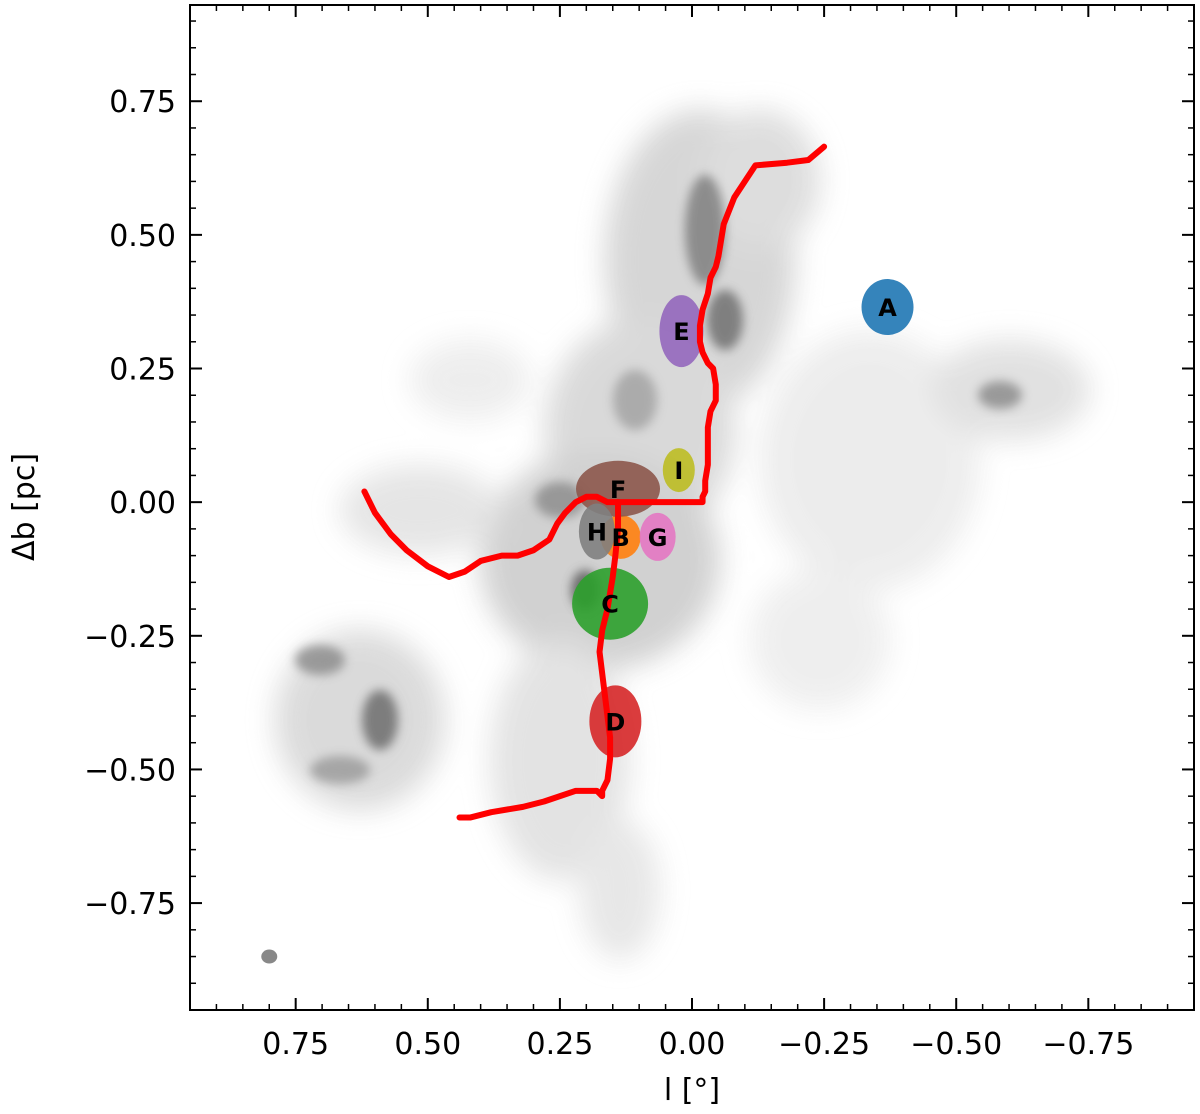 Image resolution: width=1200 pixels, height=1114 pixels. Describe the element at coordinates (742, 515) in the screenshot. I see `clump-label-layer: A B C D E FG H I` at that location.